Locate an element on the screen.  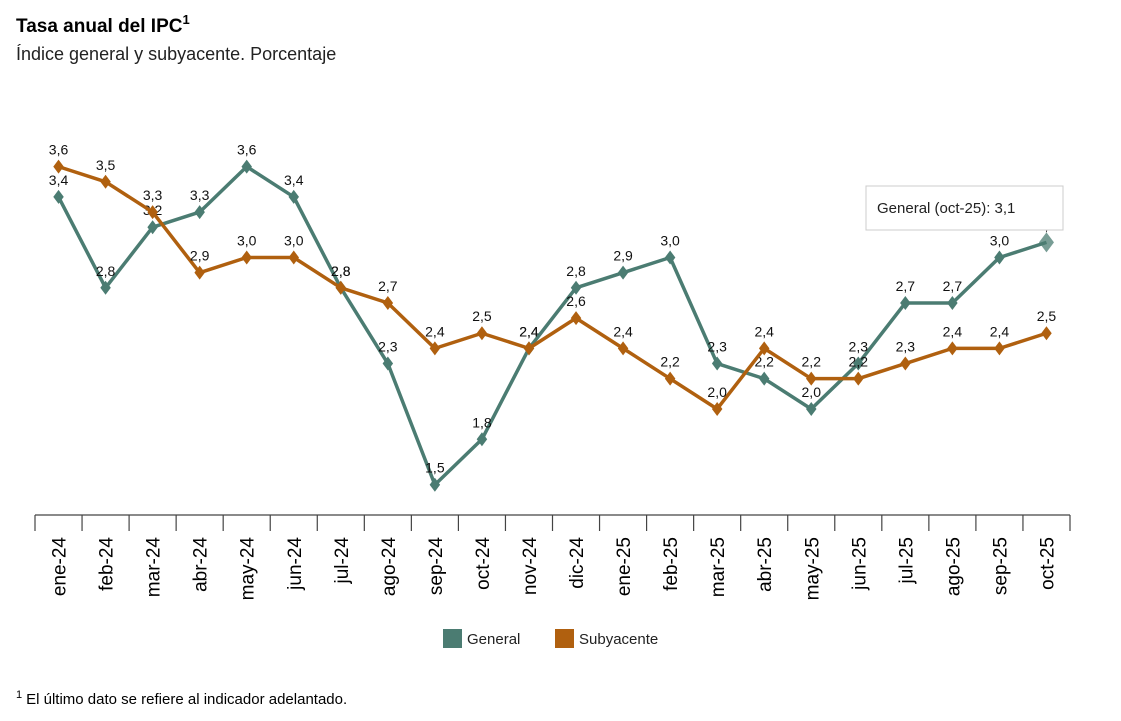
x-tick-label: jun-24 is located at coordinates (295, 564).